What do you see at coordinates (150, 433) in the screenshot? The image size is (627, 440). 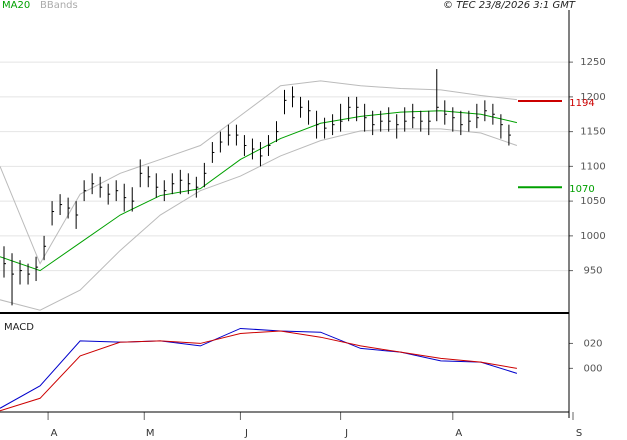 I see `x-tick-label: M` at bounding box center [150, 433].